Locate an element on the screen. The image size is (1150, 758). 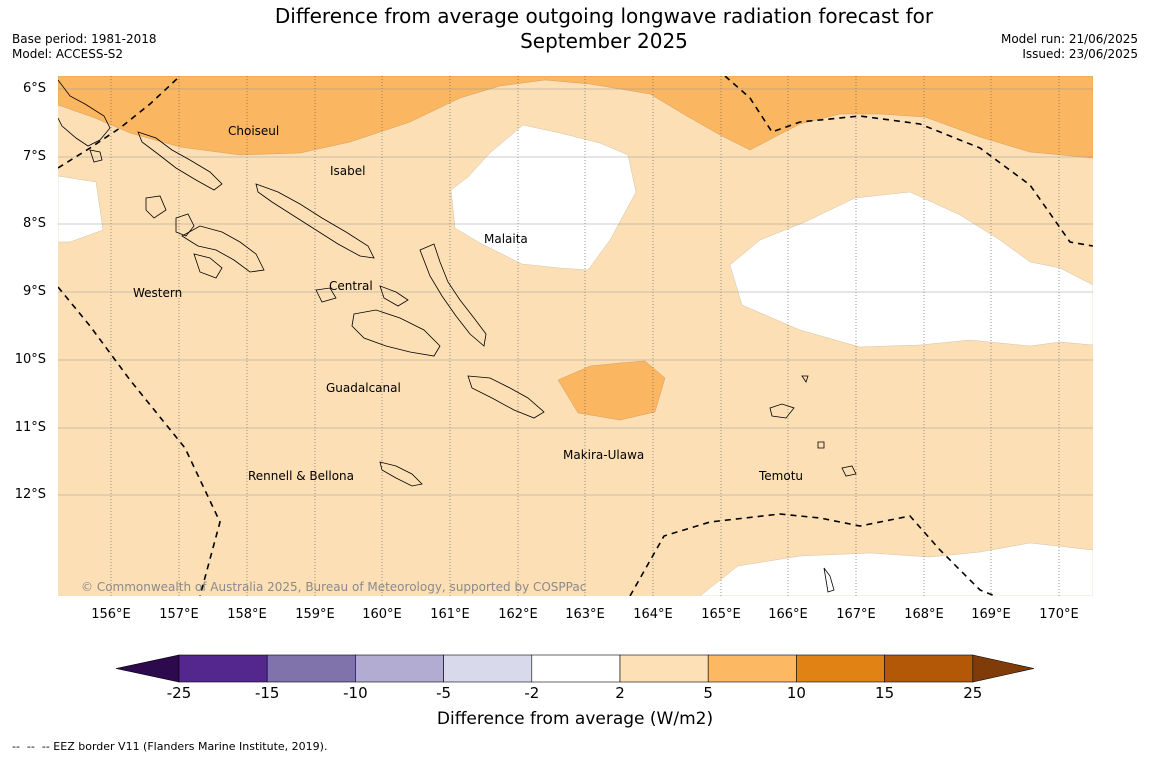
island-new-georgia is located at coordinates (223, 249).